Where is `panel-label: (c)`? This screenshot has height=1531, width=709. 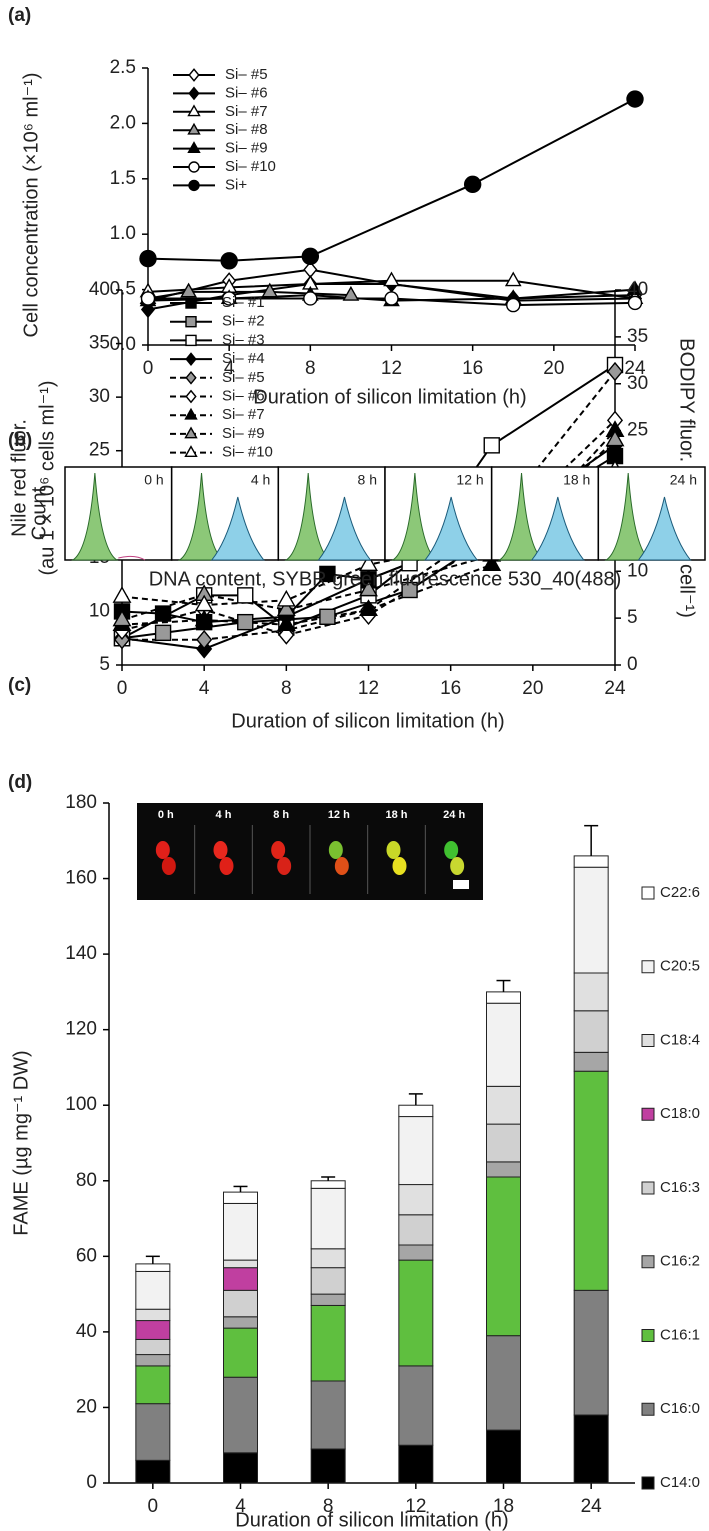
panel-label: (c) is located at coordinates (19, 685).